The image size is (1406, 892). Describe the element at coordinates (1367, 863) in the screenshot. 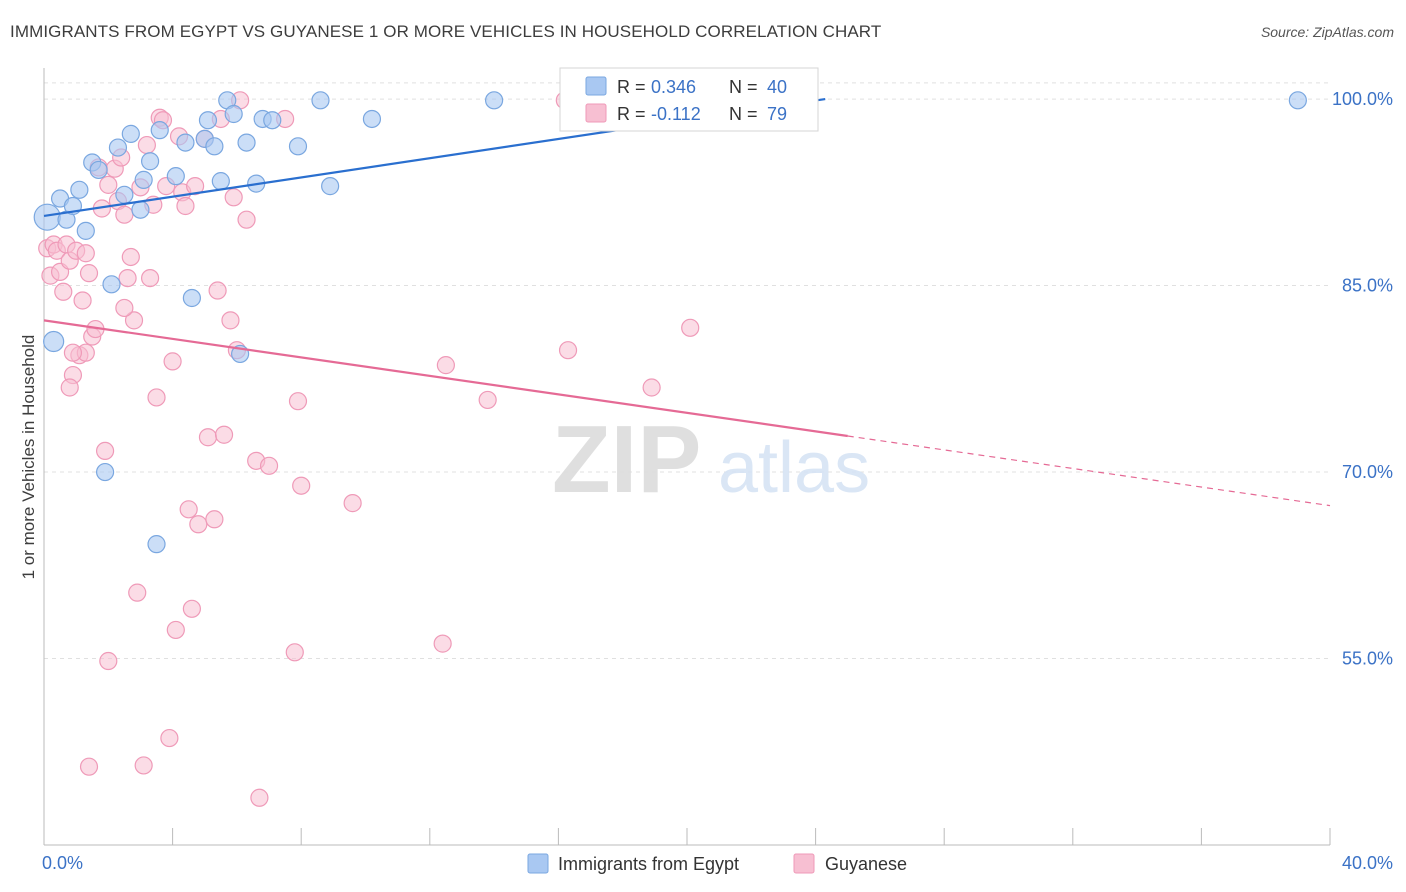

I see `x-tick-label: 40.0%` at that location.